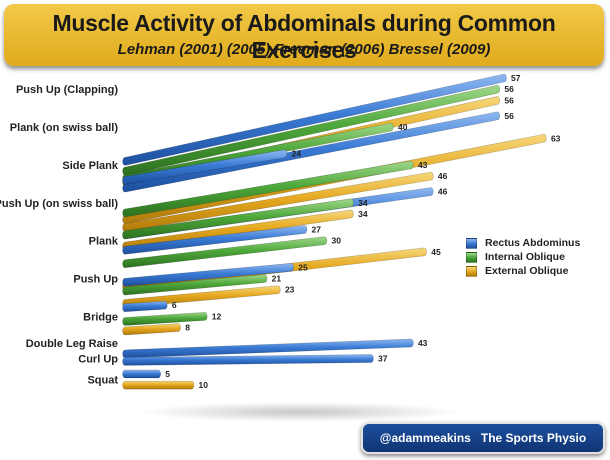 The width and height of the screenshot is (610, 460). Describe the element at coordinates (383, 358) in the screenshot. I see `value-label-curl-up-rectus-abdominus: 37` at that location.